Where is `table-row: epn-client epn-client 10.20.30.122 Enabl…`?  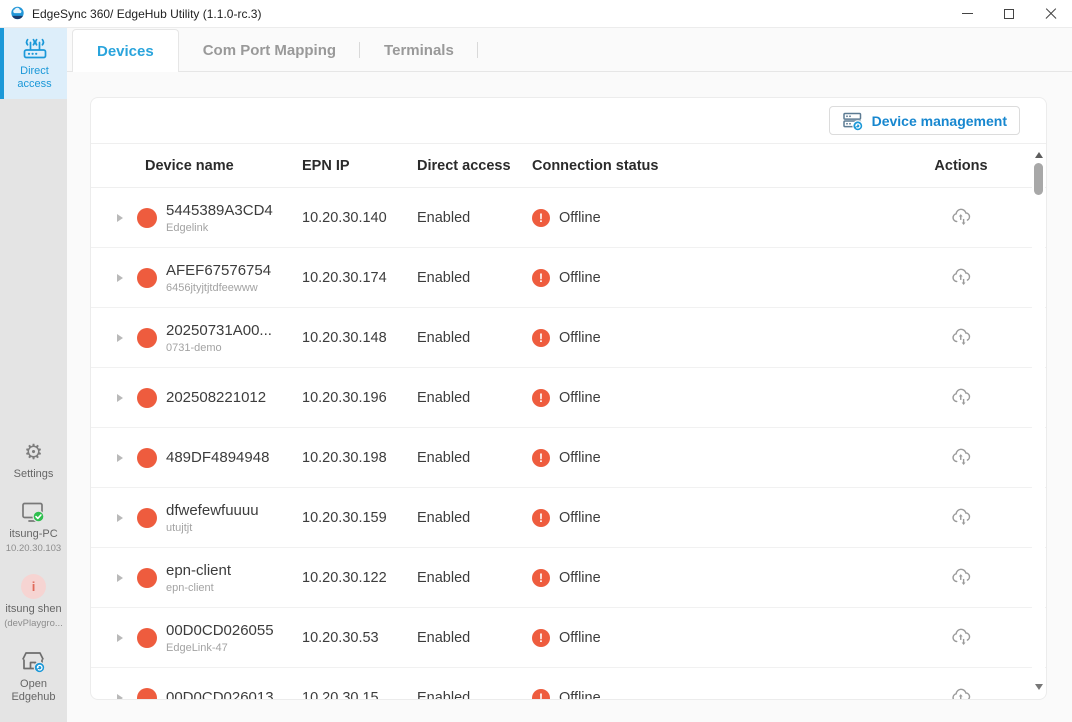
table-row: epn-client epn-client 10.20.30.122 Enabl… is located at coordinates (568, 578).